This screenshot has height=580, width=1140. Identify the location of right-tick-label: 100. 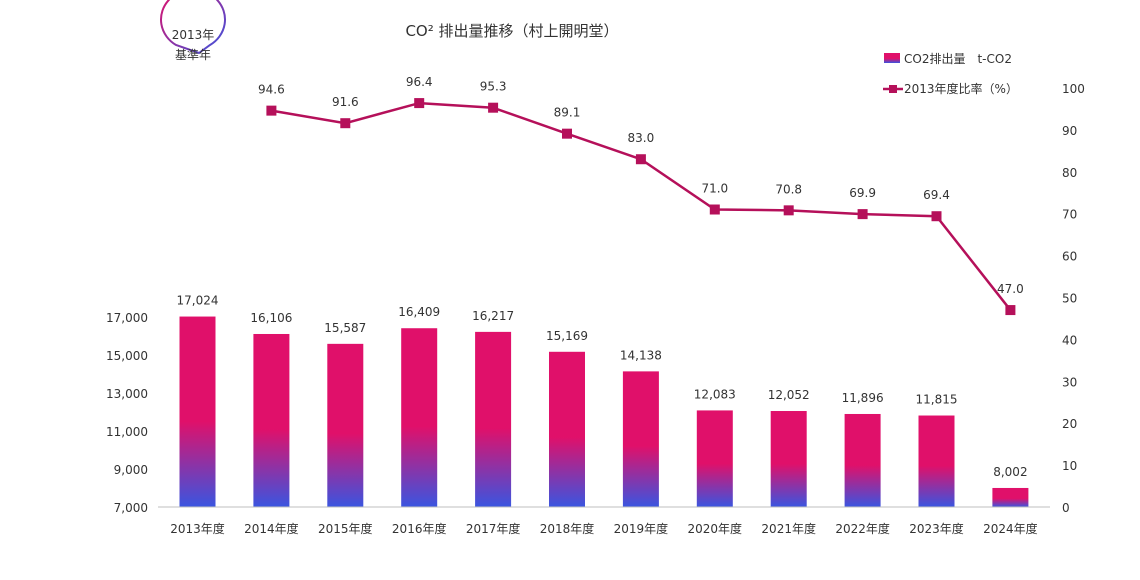
(1073, 89).